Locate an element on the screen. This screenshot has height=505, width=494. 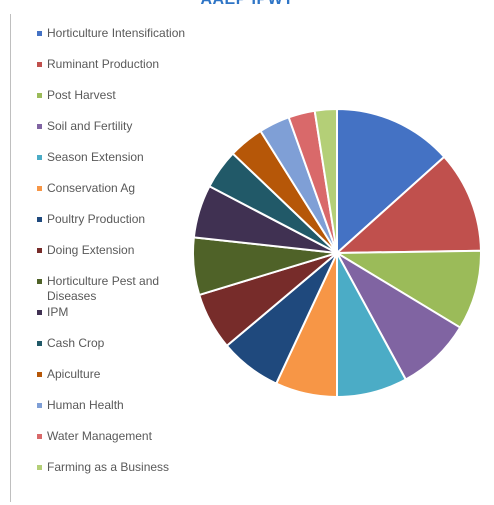
legend-label: Poultry Production is located at coordinates (96, 219).